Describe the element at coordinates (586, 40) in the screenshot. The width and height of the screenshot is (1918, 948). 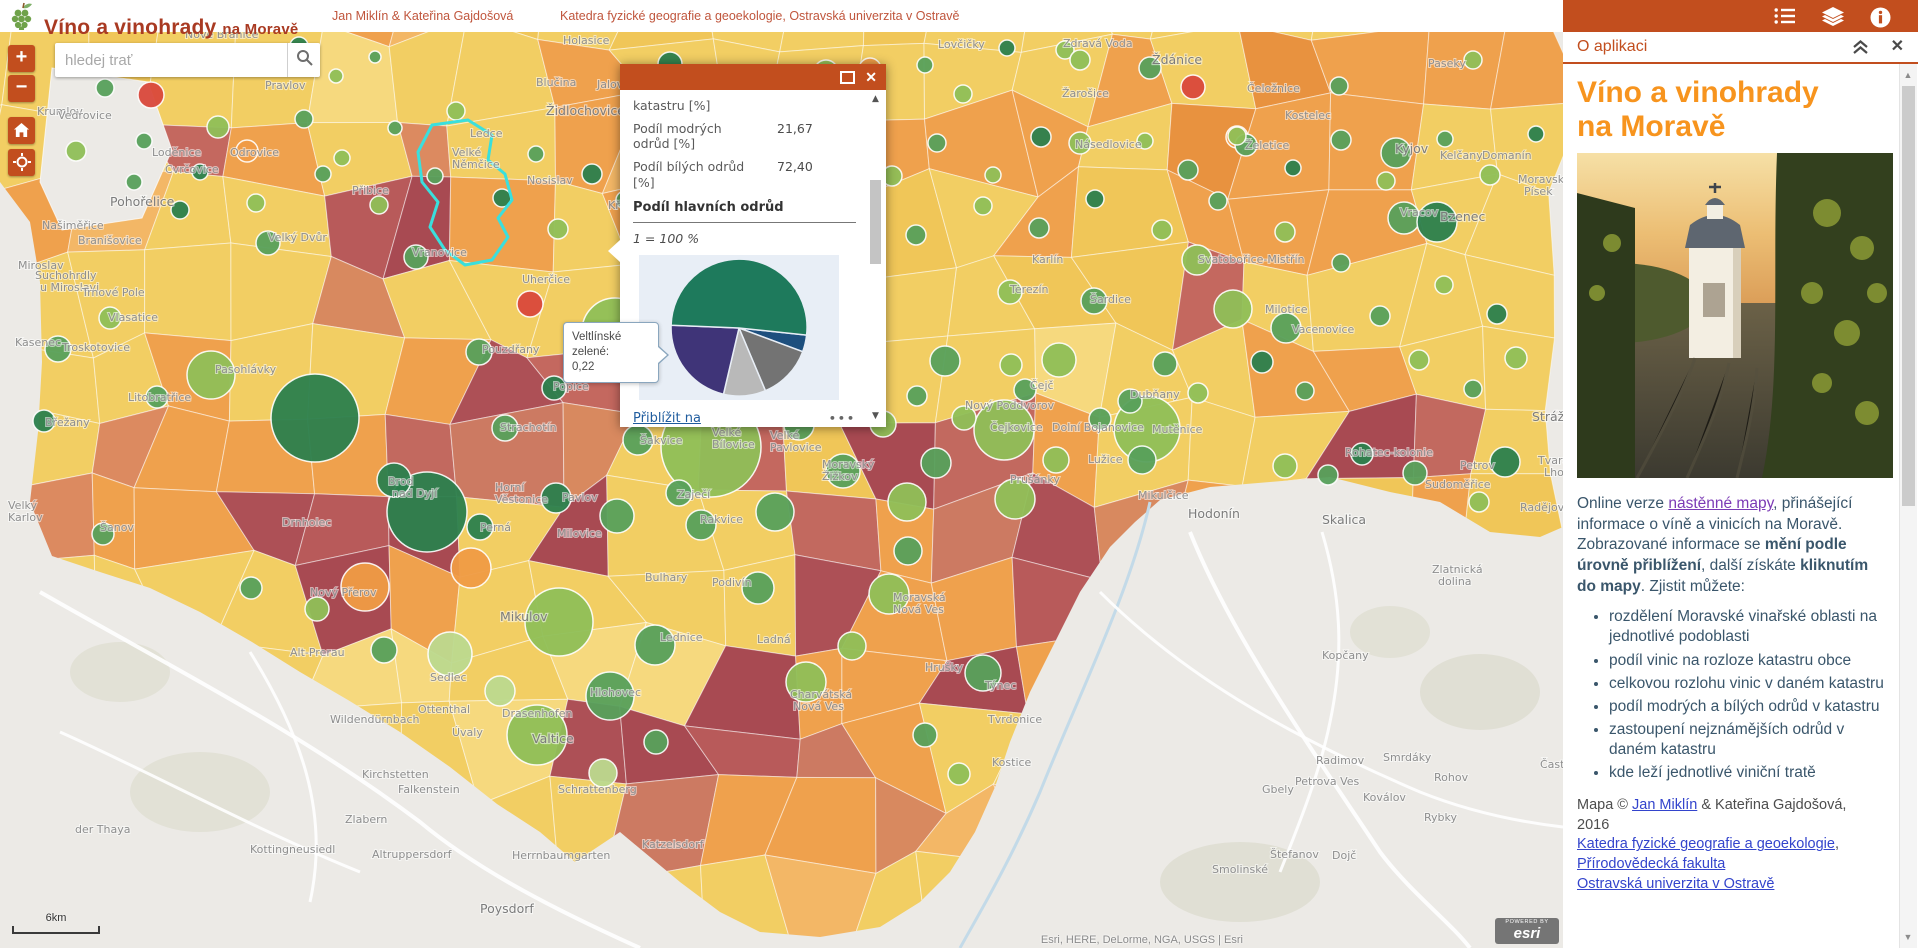
I see `svg-text: Holasice` at that location.